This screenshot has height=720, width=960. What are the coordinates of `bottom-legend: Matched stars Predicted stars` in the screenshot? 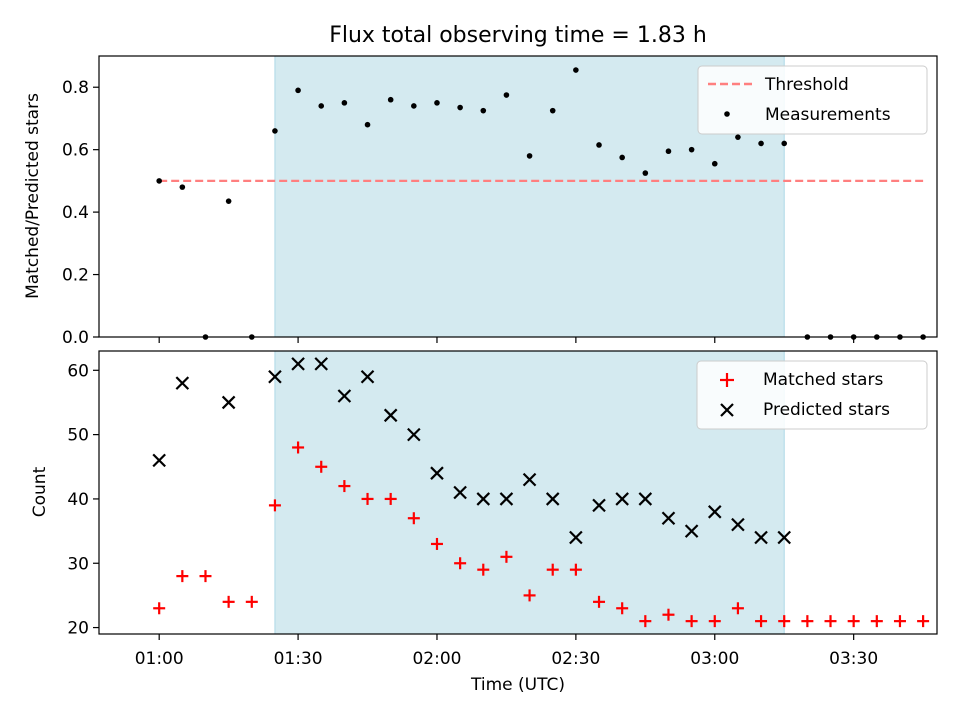 It's located at (812, 395).